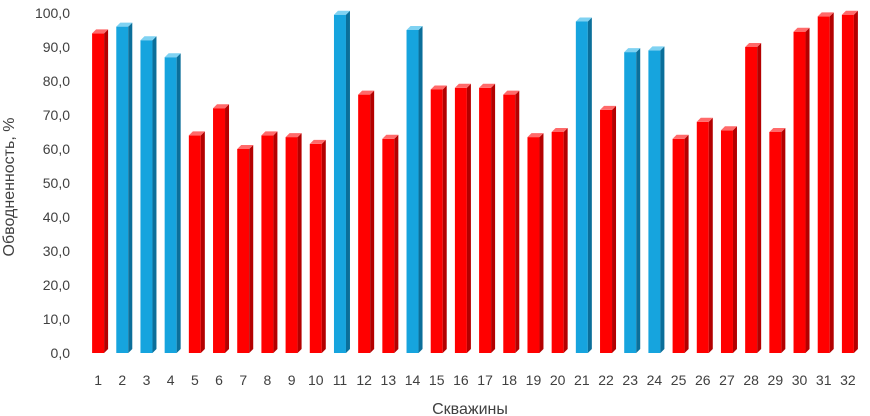 Image resolution: width=870 pixels, height=416 pixels. Describe the element at coordinates (61, 353) in the screenshot. I see `y-tick-label: 0,0` at that location.